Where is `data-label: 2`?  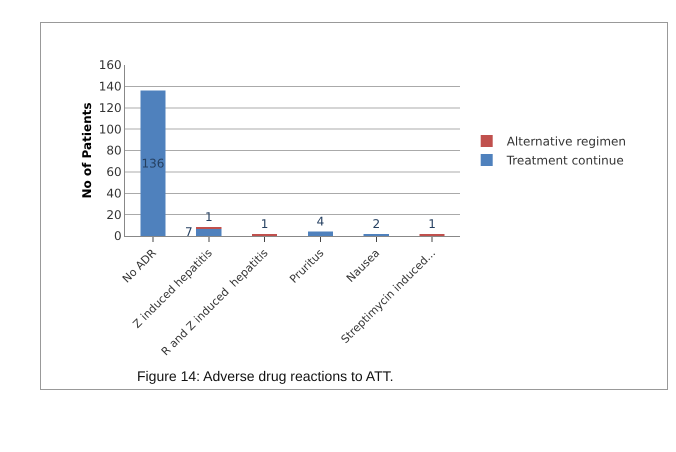 data-label: 2 is located at coordinates (376, 223).